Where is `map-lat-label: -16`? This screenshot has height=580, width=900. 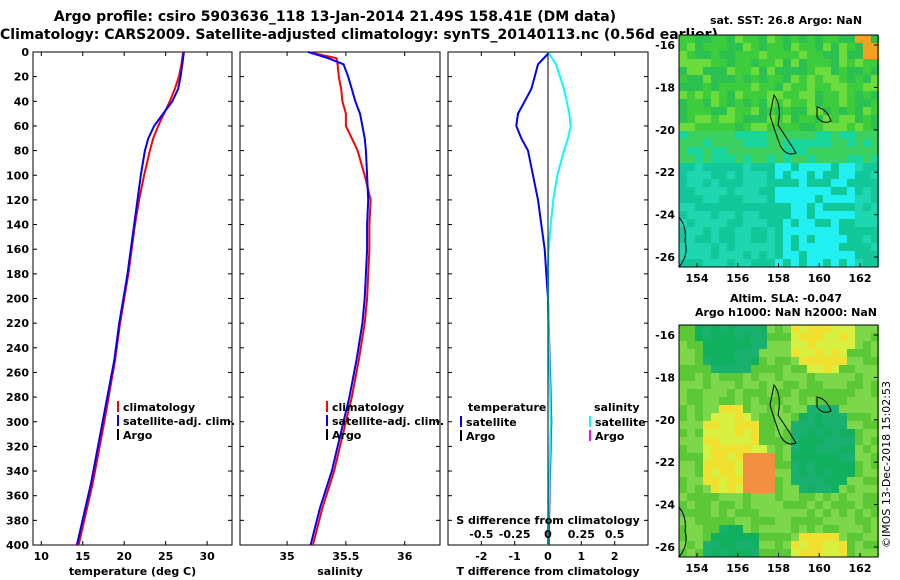
map-lat-label: -16 is located at coordinates (665, 45).